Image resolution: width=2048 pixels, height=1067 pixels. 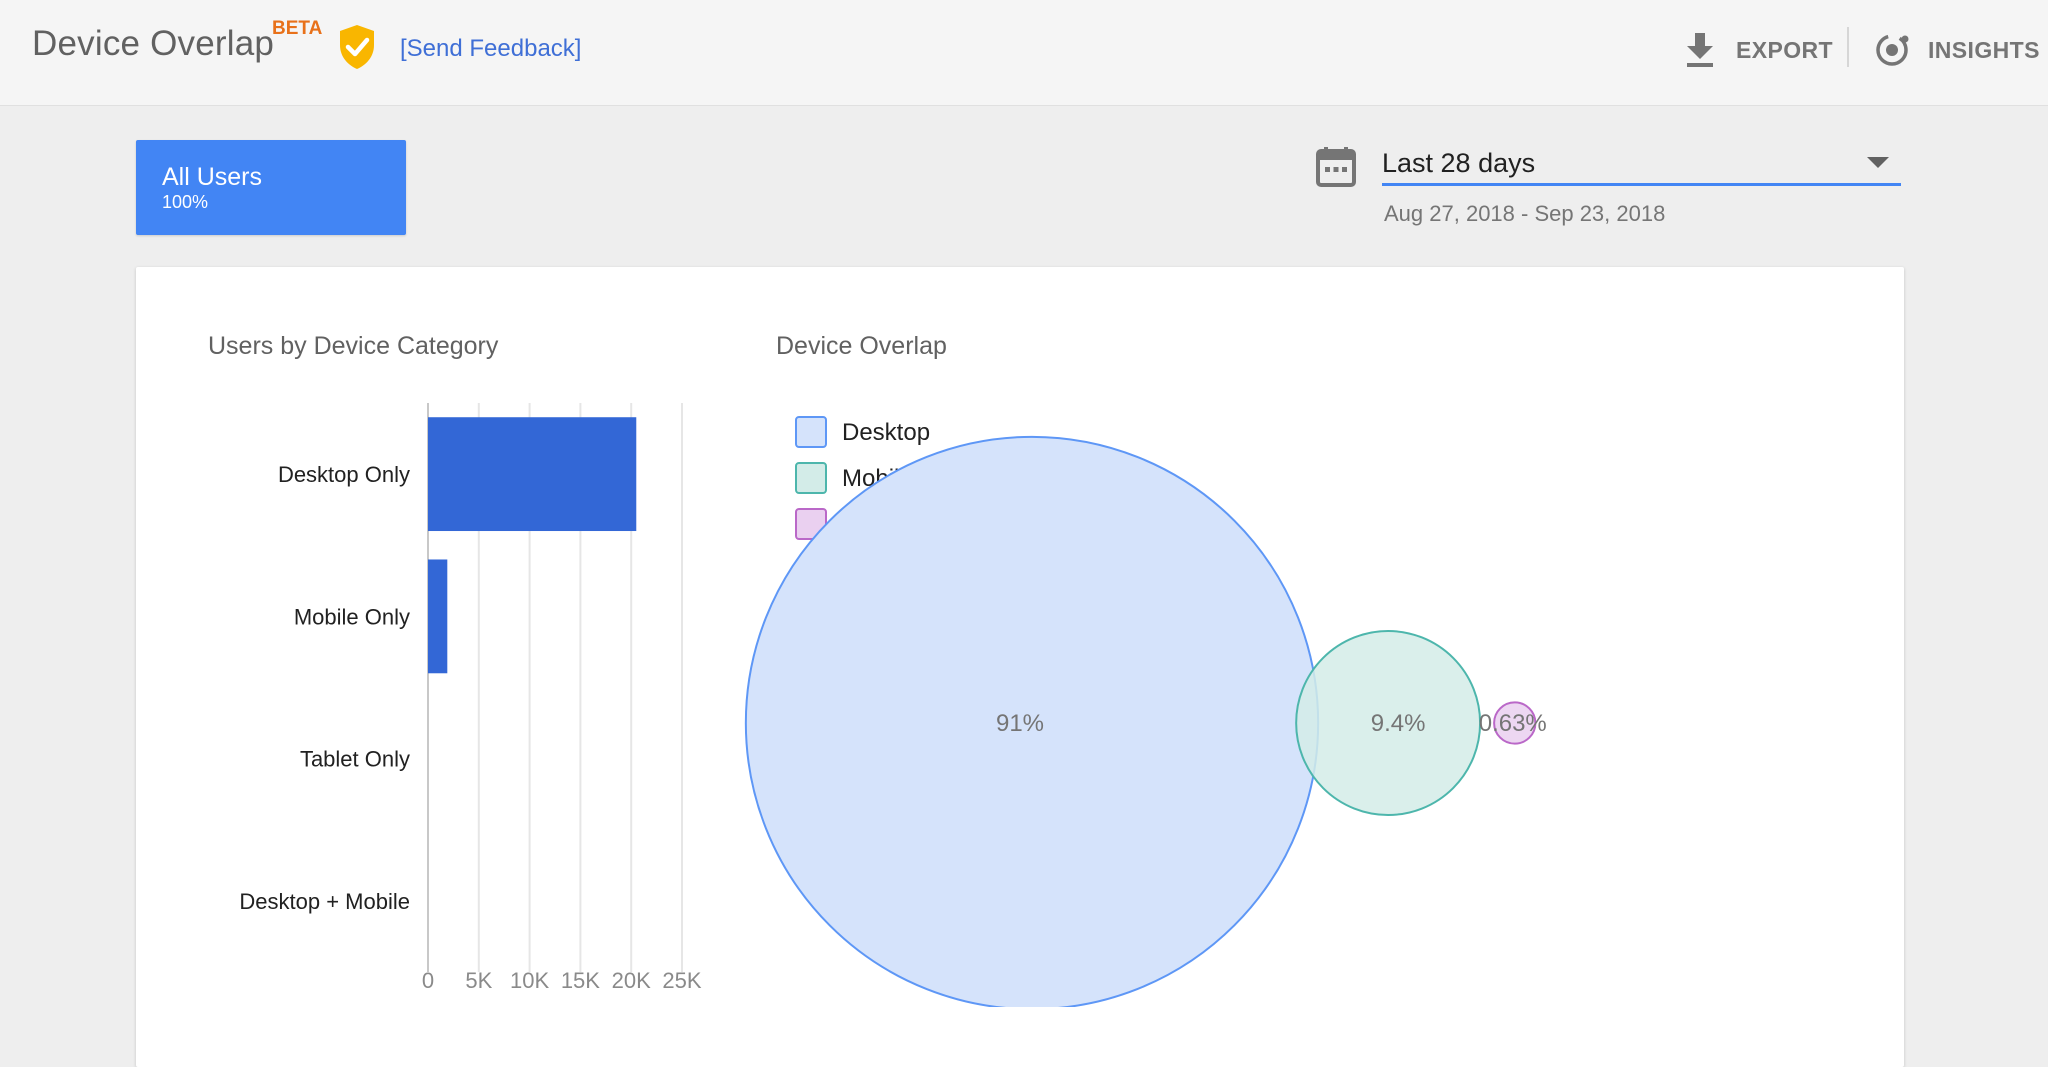 I want to click on export-button: EXPORT, so click(x=1757, y=50).